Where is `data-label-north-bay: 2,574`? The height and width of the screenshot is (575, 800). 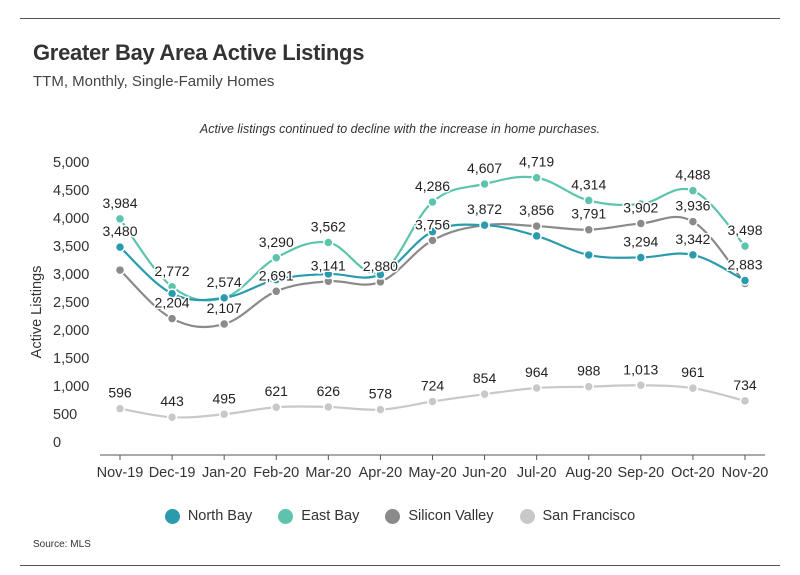 data-label-north-bay: 2,574 is located at coordinates (224, 282).